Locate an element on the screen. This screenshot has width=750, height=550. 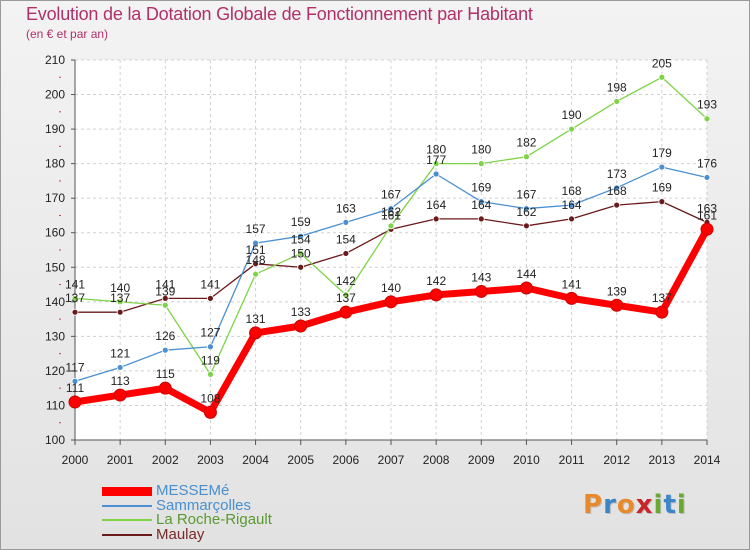
data-label: 126 is located at coordinates (165, 336).